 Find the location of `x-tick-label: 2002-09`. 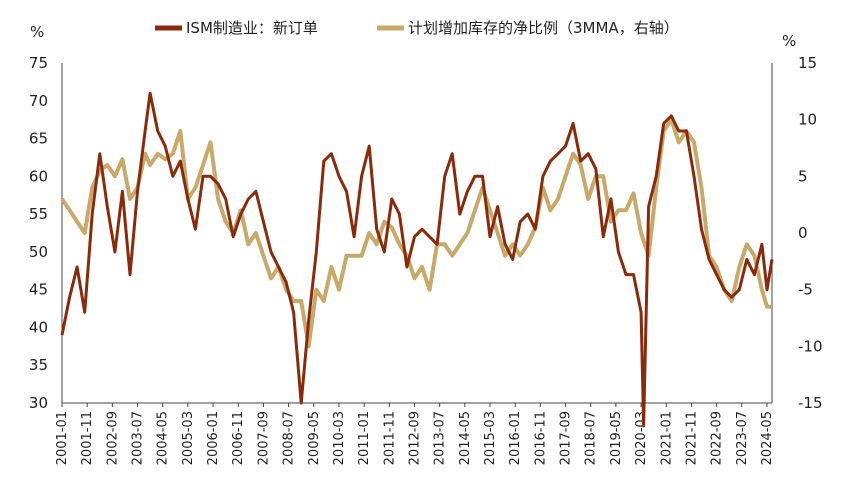

x-tick-label: 2002-09 is located at coordinates (112, 438).